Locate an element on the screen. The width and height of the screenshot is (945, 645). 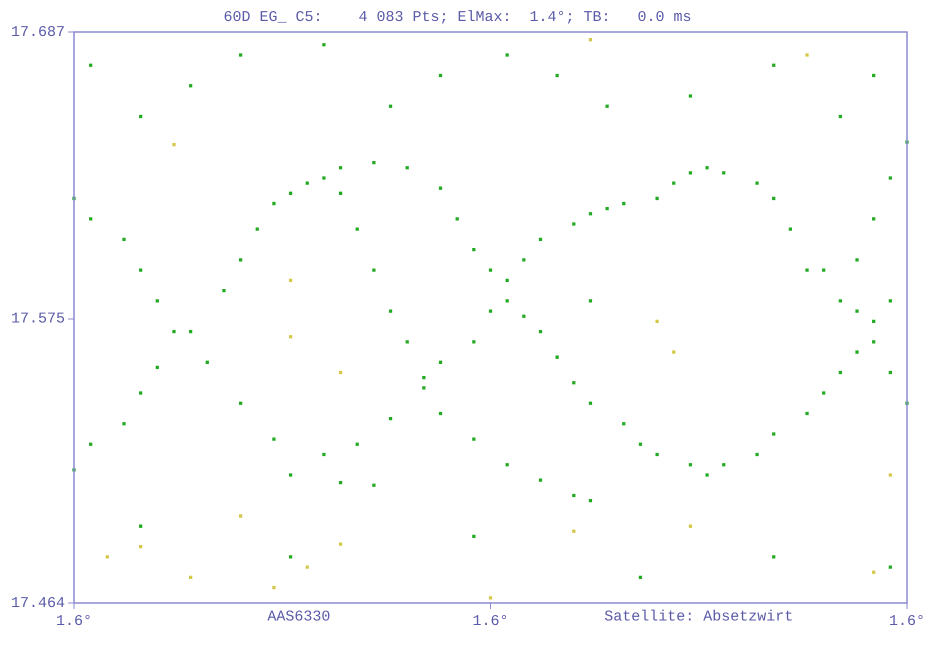
y-tick-label: 17.575 is located at coordinates (38, 319).